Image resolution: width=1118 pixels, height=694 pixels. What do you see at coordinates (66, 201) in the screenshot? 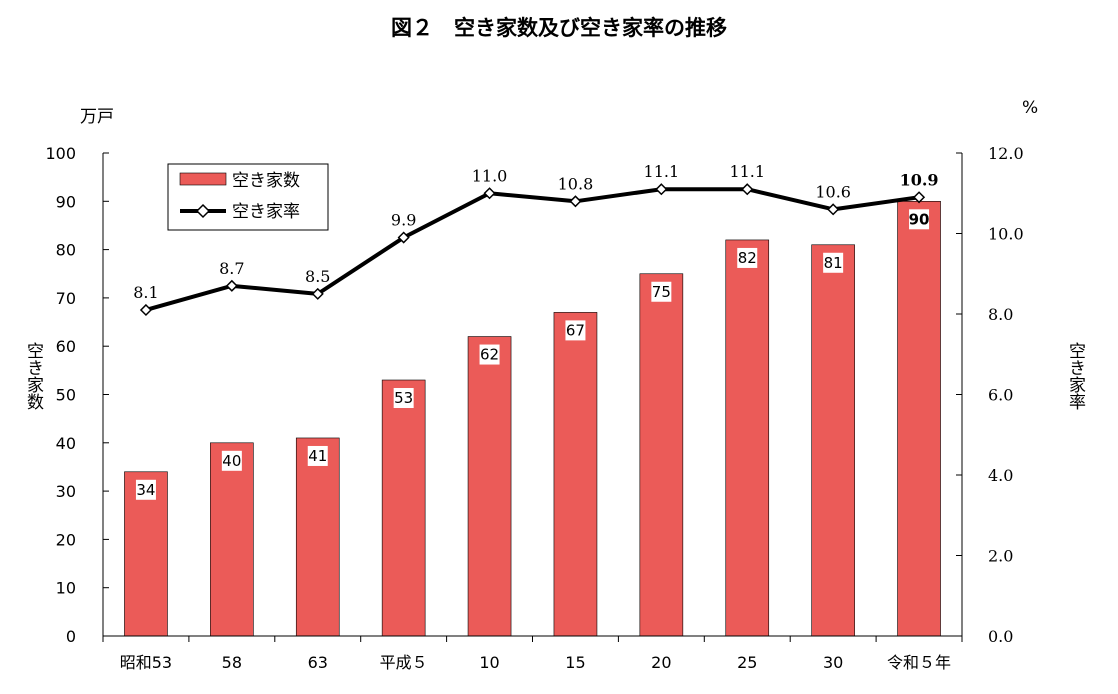
I see `left-tick-label: 90` at bounding box center [66, 201].